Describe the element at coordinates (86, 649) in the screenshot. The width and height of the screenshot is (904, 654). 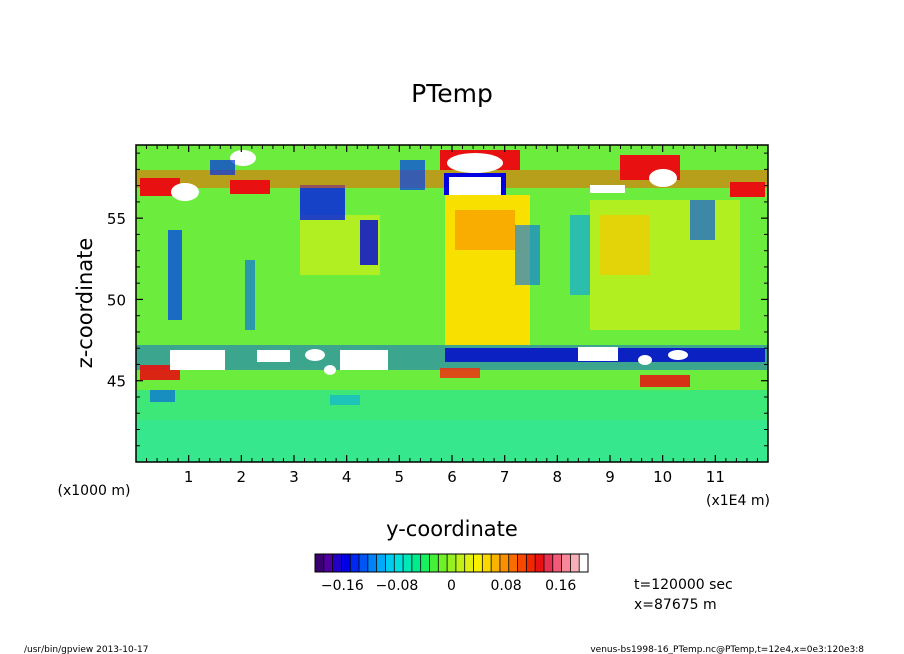
I see `footer-left: /usr/bin/gpview 2013-10-17` at that location.